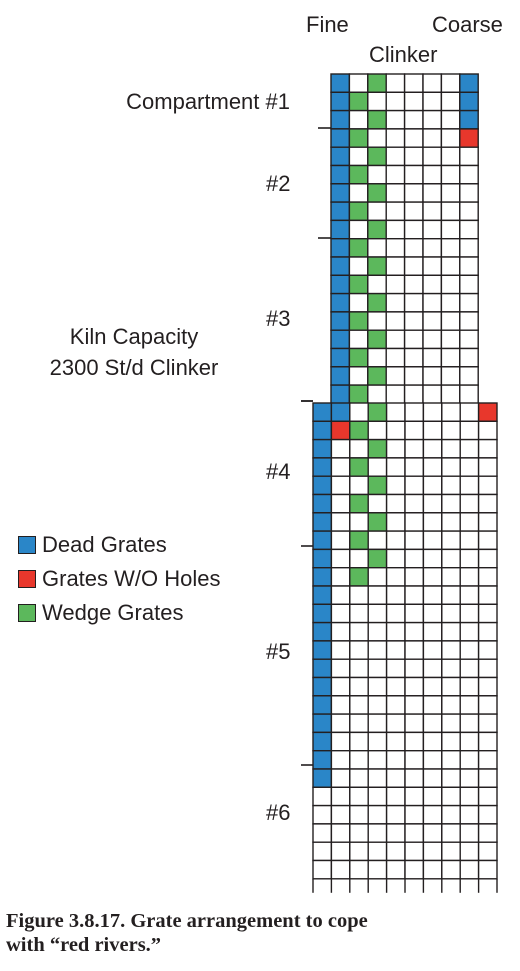 This screenshot has height=971, width=520. What do you see at coordinates (113, 612) in the screenshot?
I see `legend-label-wedge: Wedge Grates` at bounding box center [113, 612].